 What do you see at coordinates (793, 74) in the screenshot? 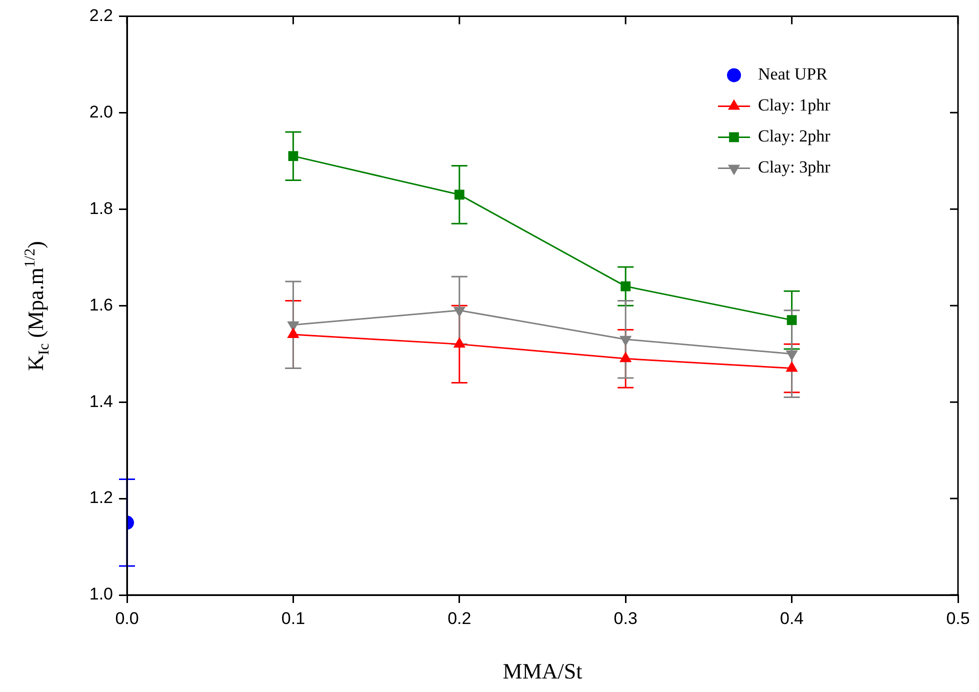
I see `legend-label: Neat UPR` at bounding box center [793, 74].